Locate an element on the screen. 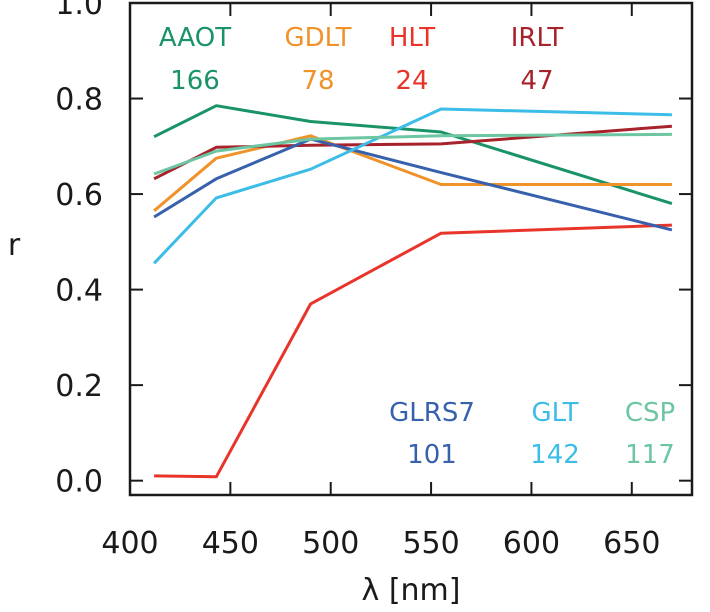  legend-count-glt: 142 is located at coordinates (555, 455).